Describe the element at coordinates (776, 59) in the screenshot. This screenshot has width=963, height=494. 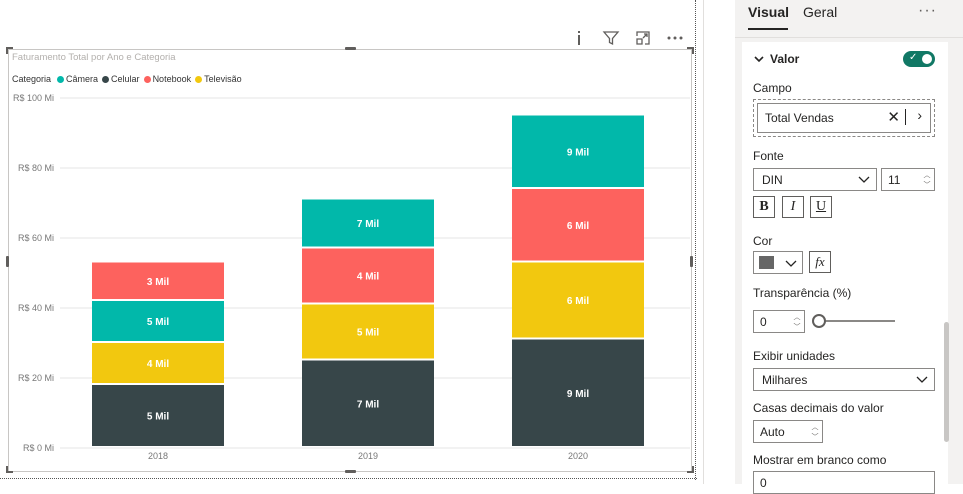
I see `section-header-valor: Valor` at that location.